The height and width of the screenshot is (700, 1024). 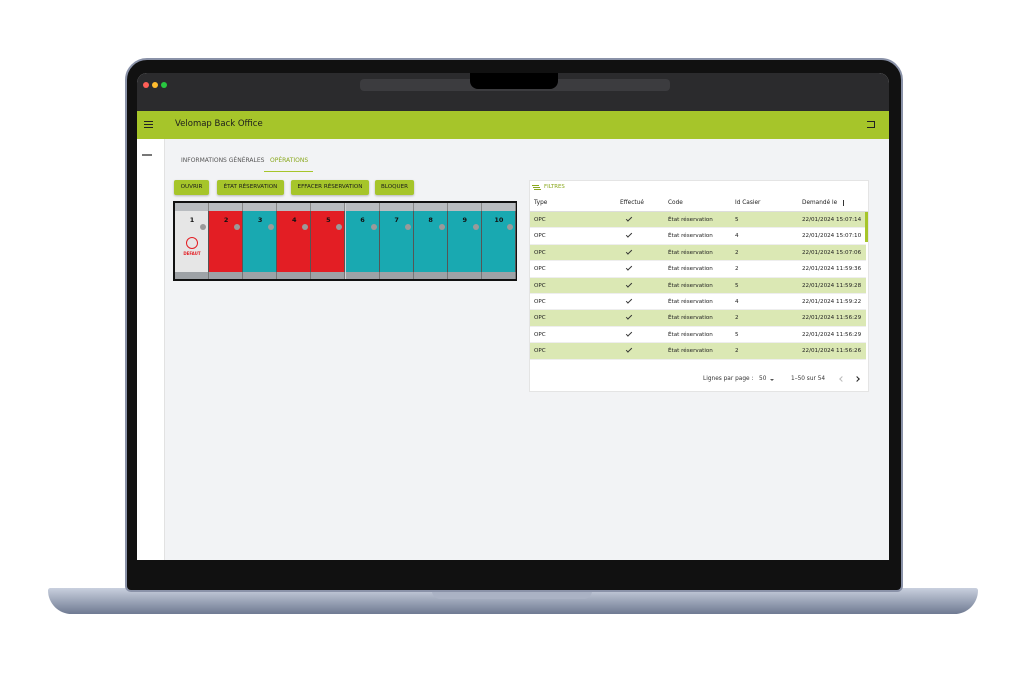 I want to click on window-zoom, so click(x=164, y=85).